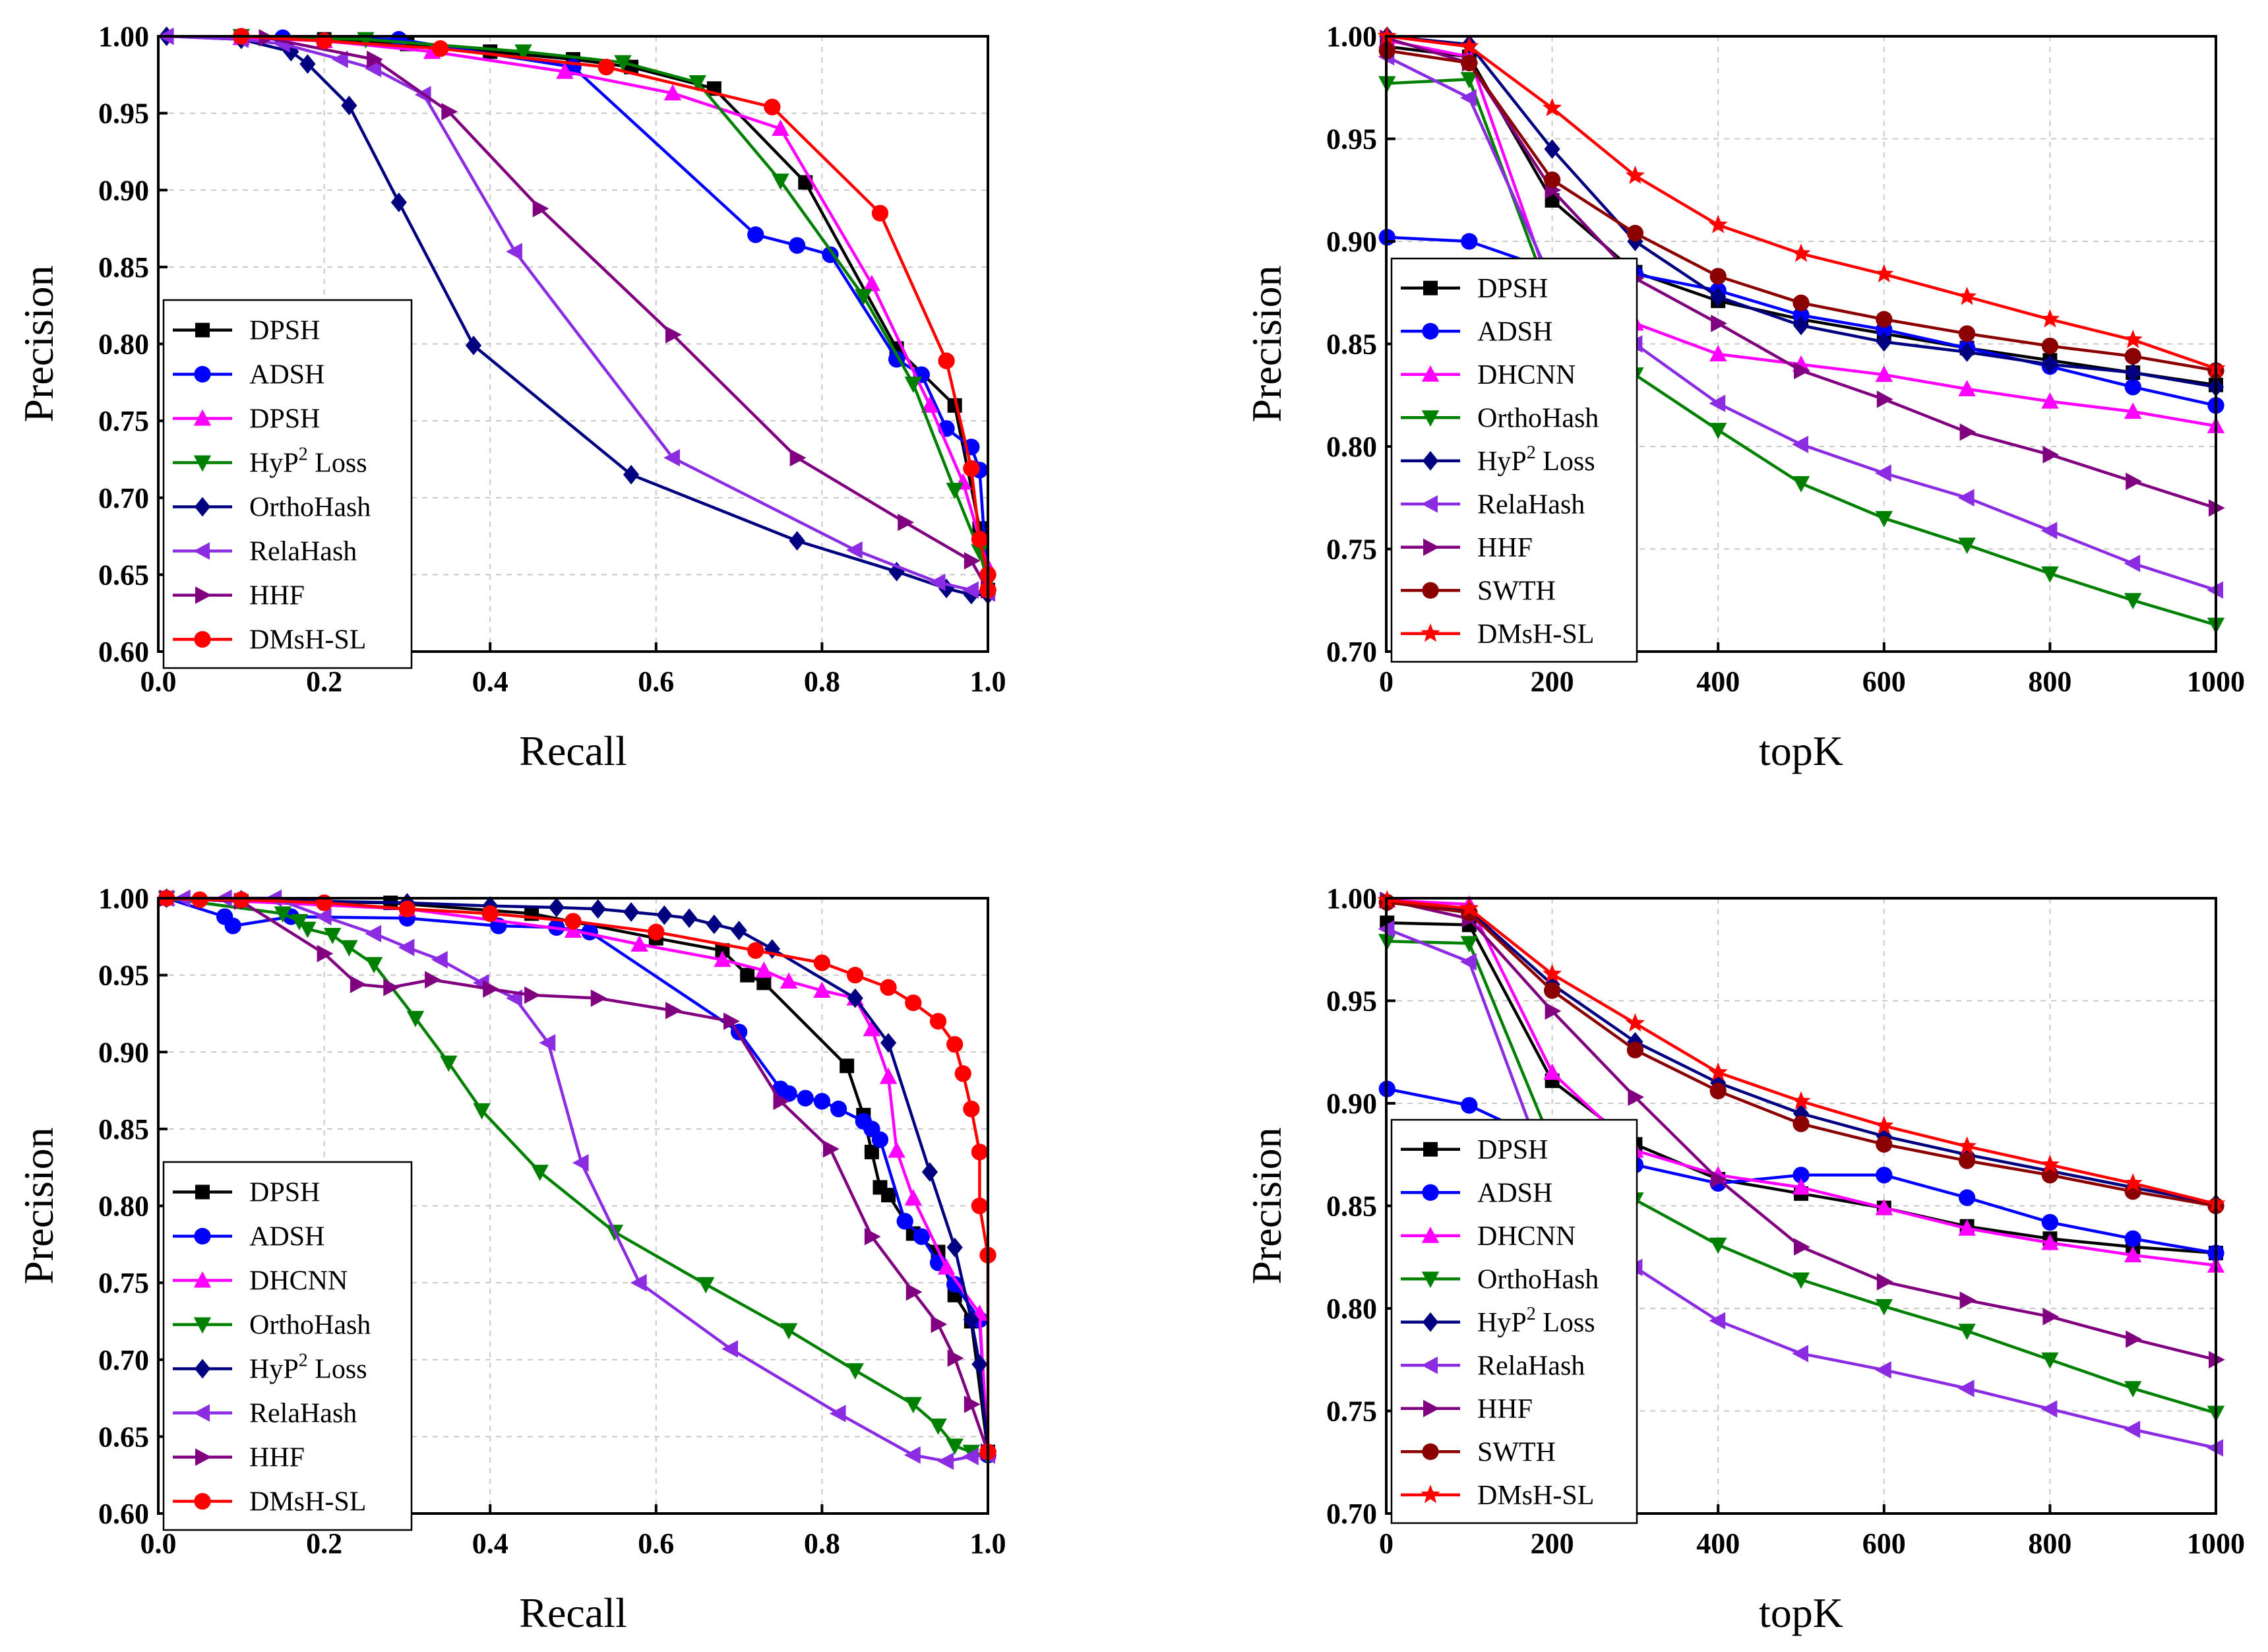  I want to click on x-tick-label: 1000, so click(2216, 1543).